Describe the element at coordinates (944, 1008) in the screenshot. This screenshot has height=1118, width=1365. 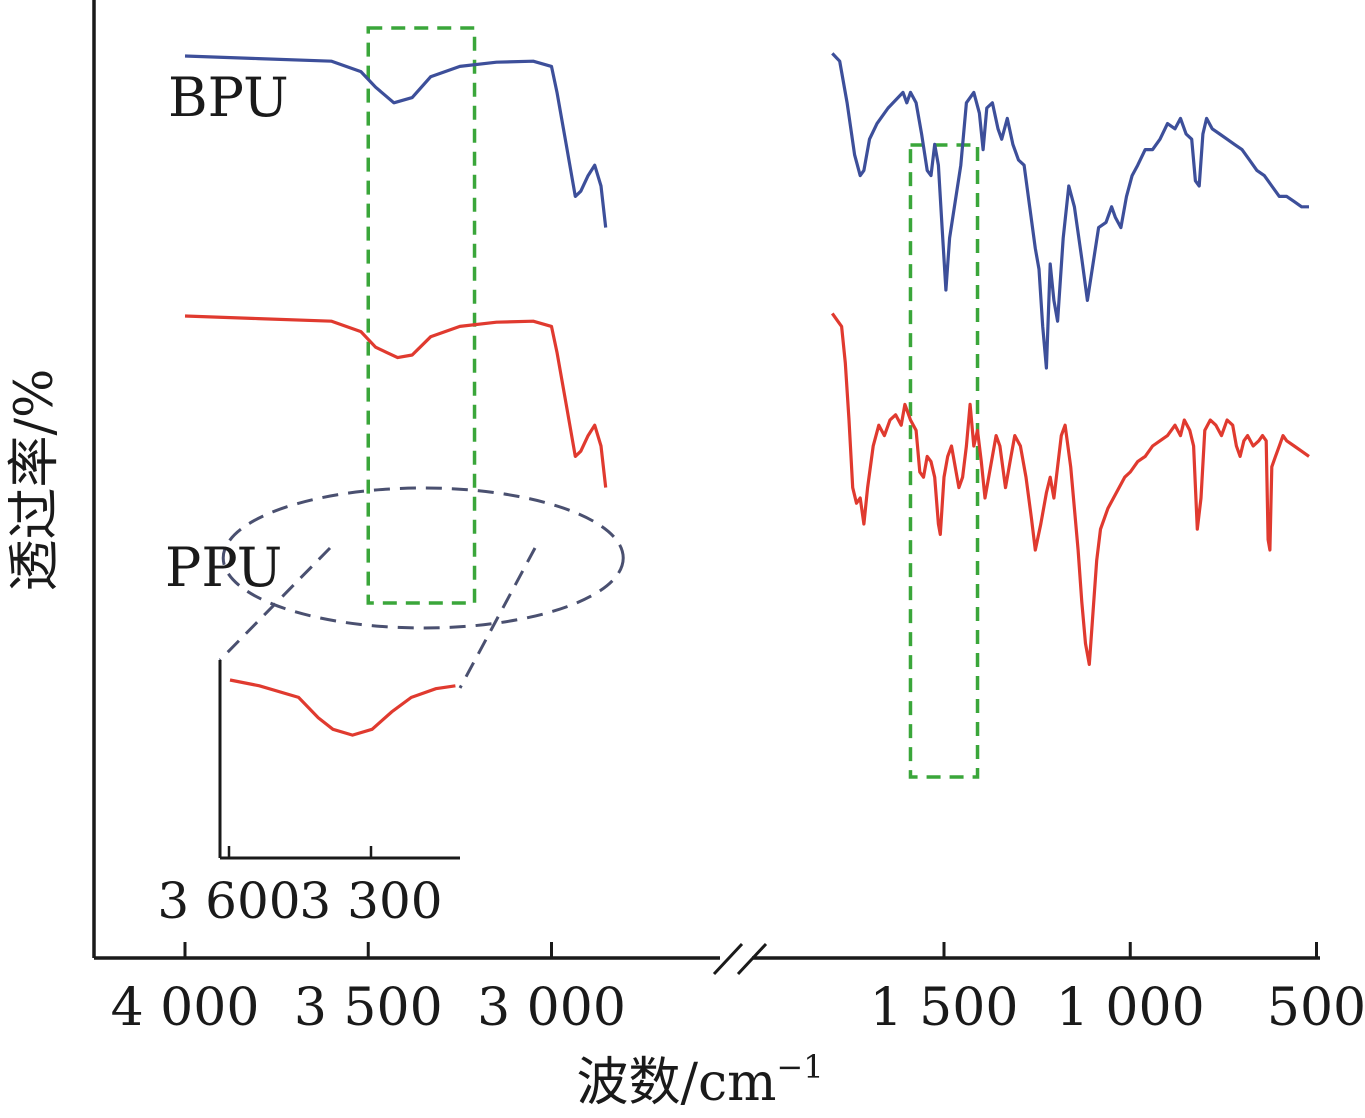
I see `x-tick-label: 1 500` at that location.